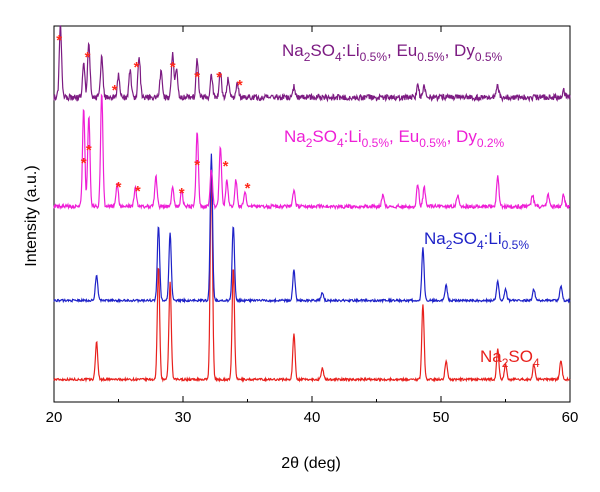 This screenshot has height=492, width=600. What do you see at coordinates (153, 117) in the screenshot?
I see `annotation-layer: *** * ** ****** ** * *` at bounding box center [153, 117].